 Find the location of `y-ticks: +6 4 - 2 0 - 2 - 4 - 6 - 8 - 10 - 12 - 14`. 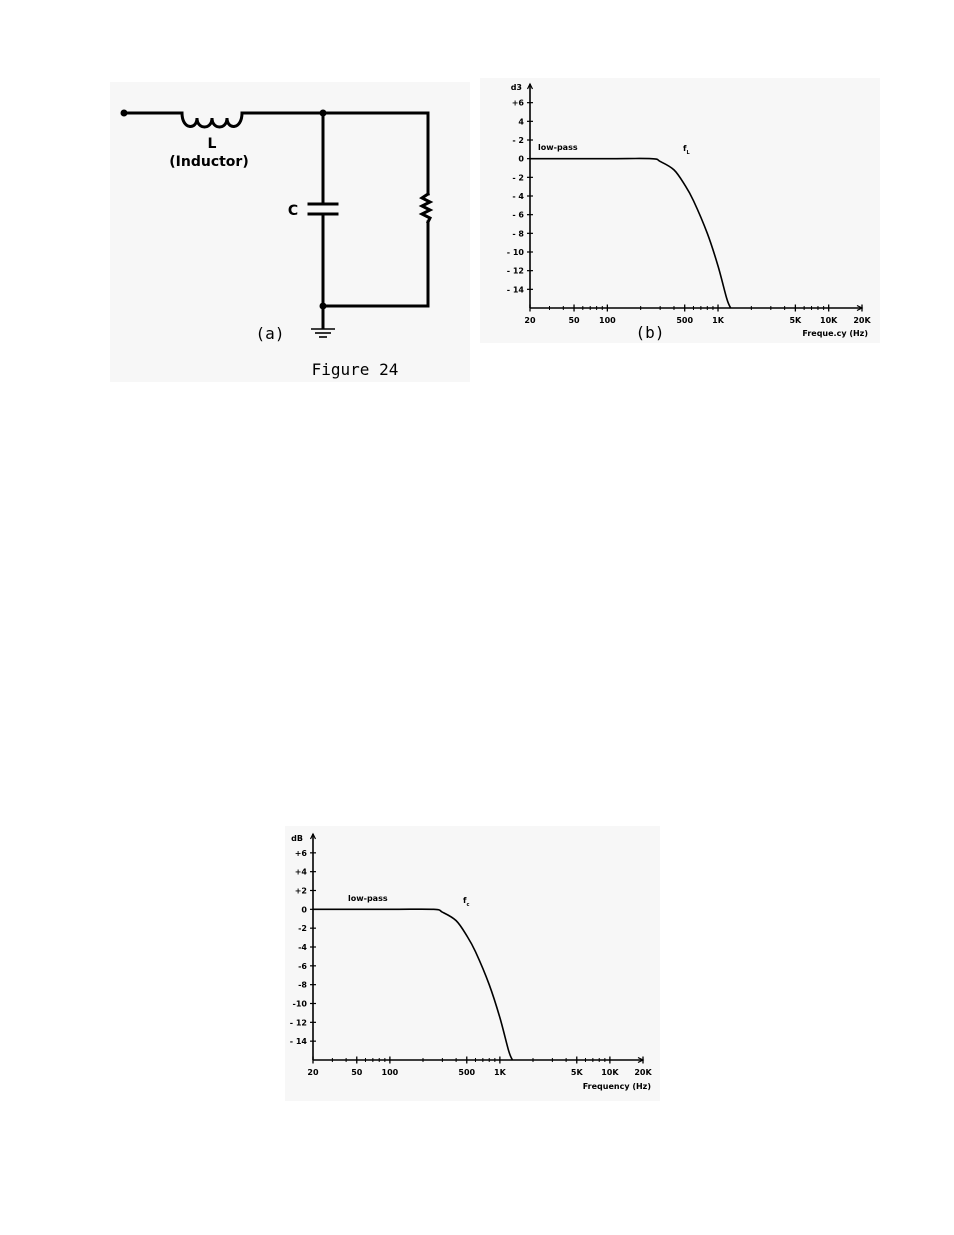

y-ticks: +6 4 - 2 0 - 2 - 4 - 6 - 8 - 10 - 12 - 14 is located at coordinates (520, 196).